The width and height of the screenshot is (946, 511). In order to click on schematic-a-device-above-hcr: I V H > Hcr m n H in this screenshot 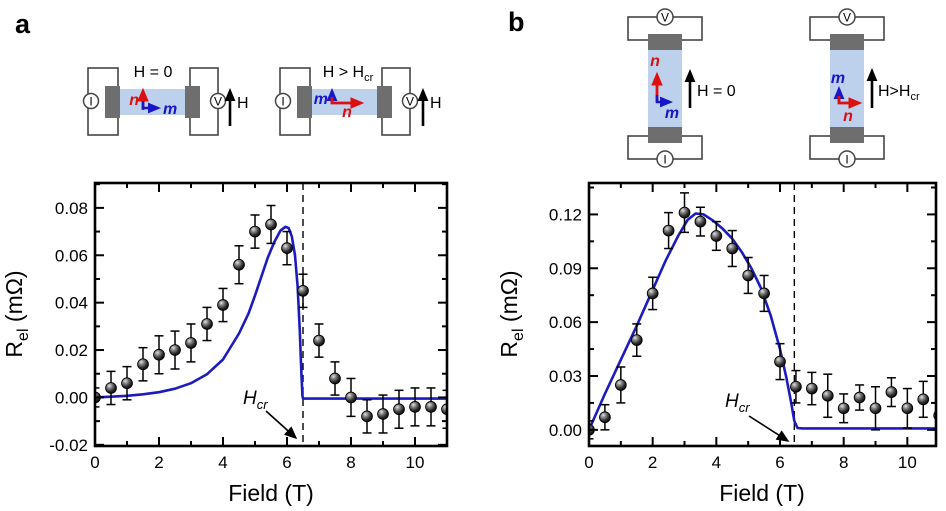, I will do `click(358, 100)`.